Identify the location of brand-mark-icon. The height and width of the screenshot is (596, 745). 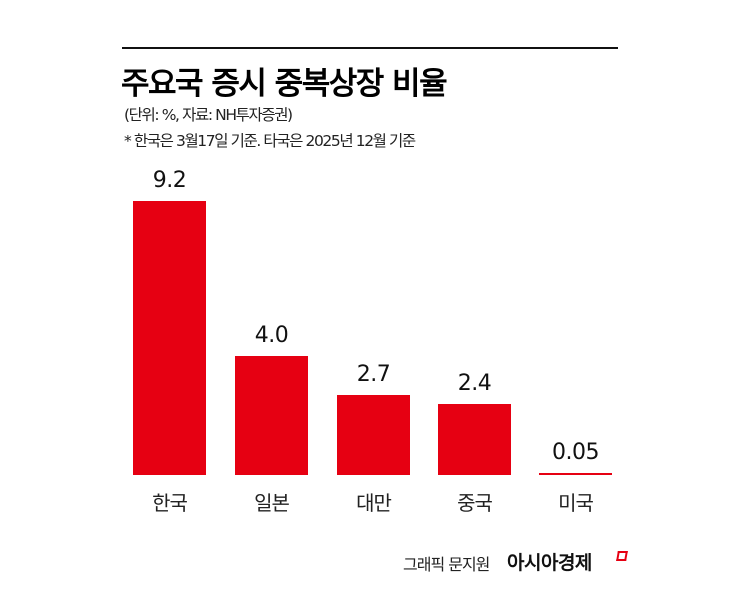
(622, 556).